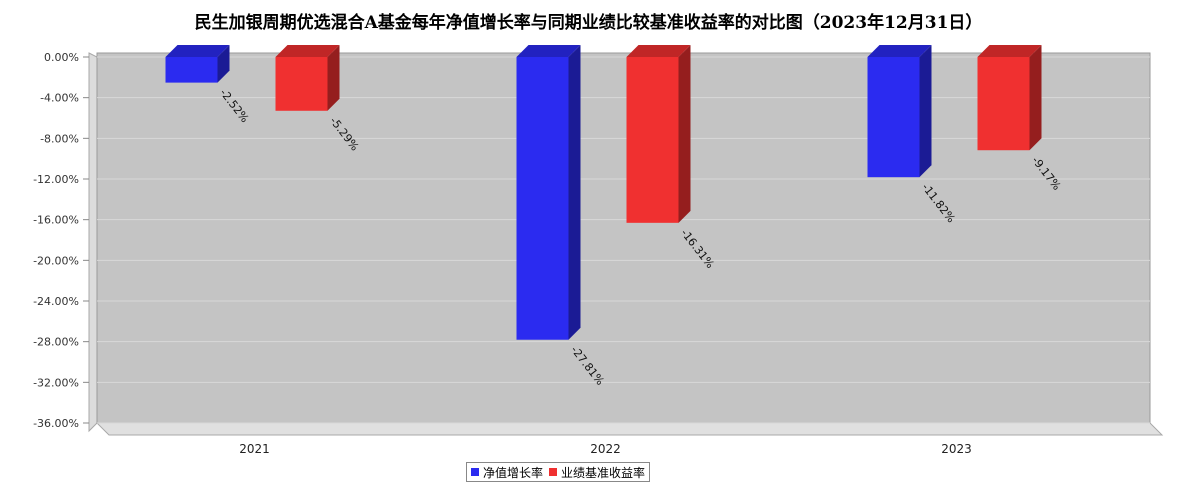  I want to click on y-tick-label: -32.00%, so click(56, 382).